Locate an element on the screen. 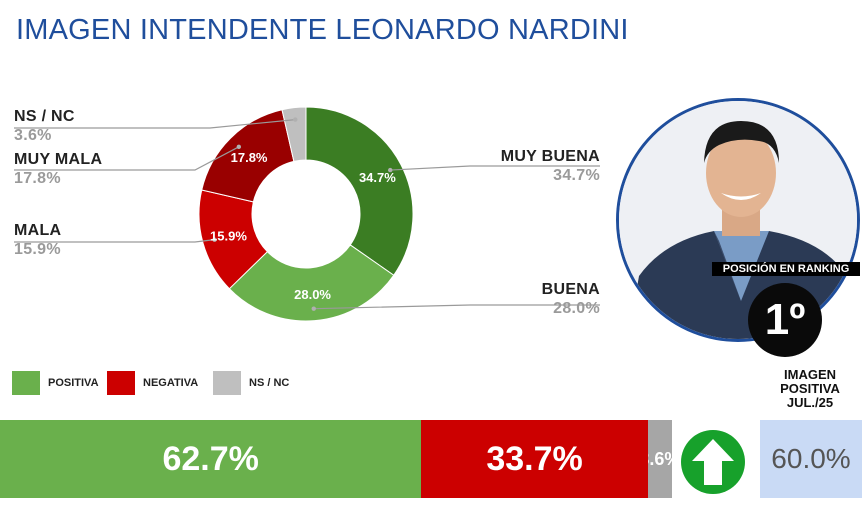 Image resolution: width=862 pixels, height=511 pixels. donut-label-buena: 28.0% is located at coordinates (312, 294).